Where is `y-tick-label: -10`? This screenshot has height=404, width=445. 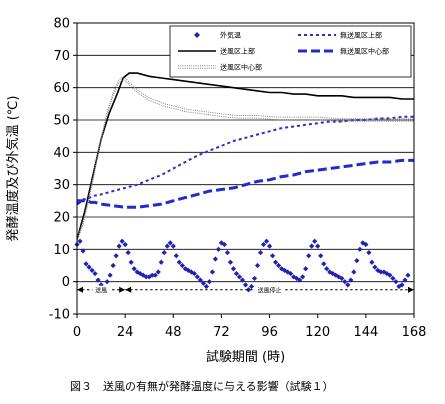
y-tick-label: -10 is located at coordinates (59, 315).